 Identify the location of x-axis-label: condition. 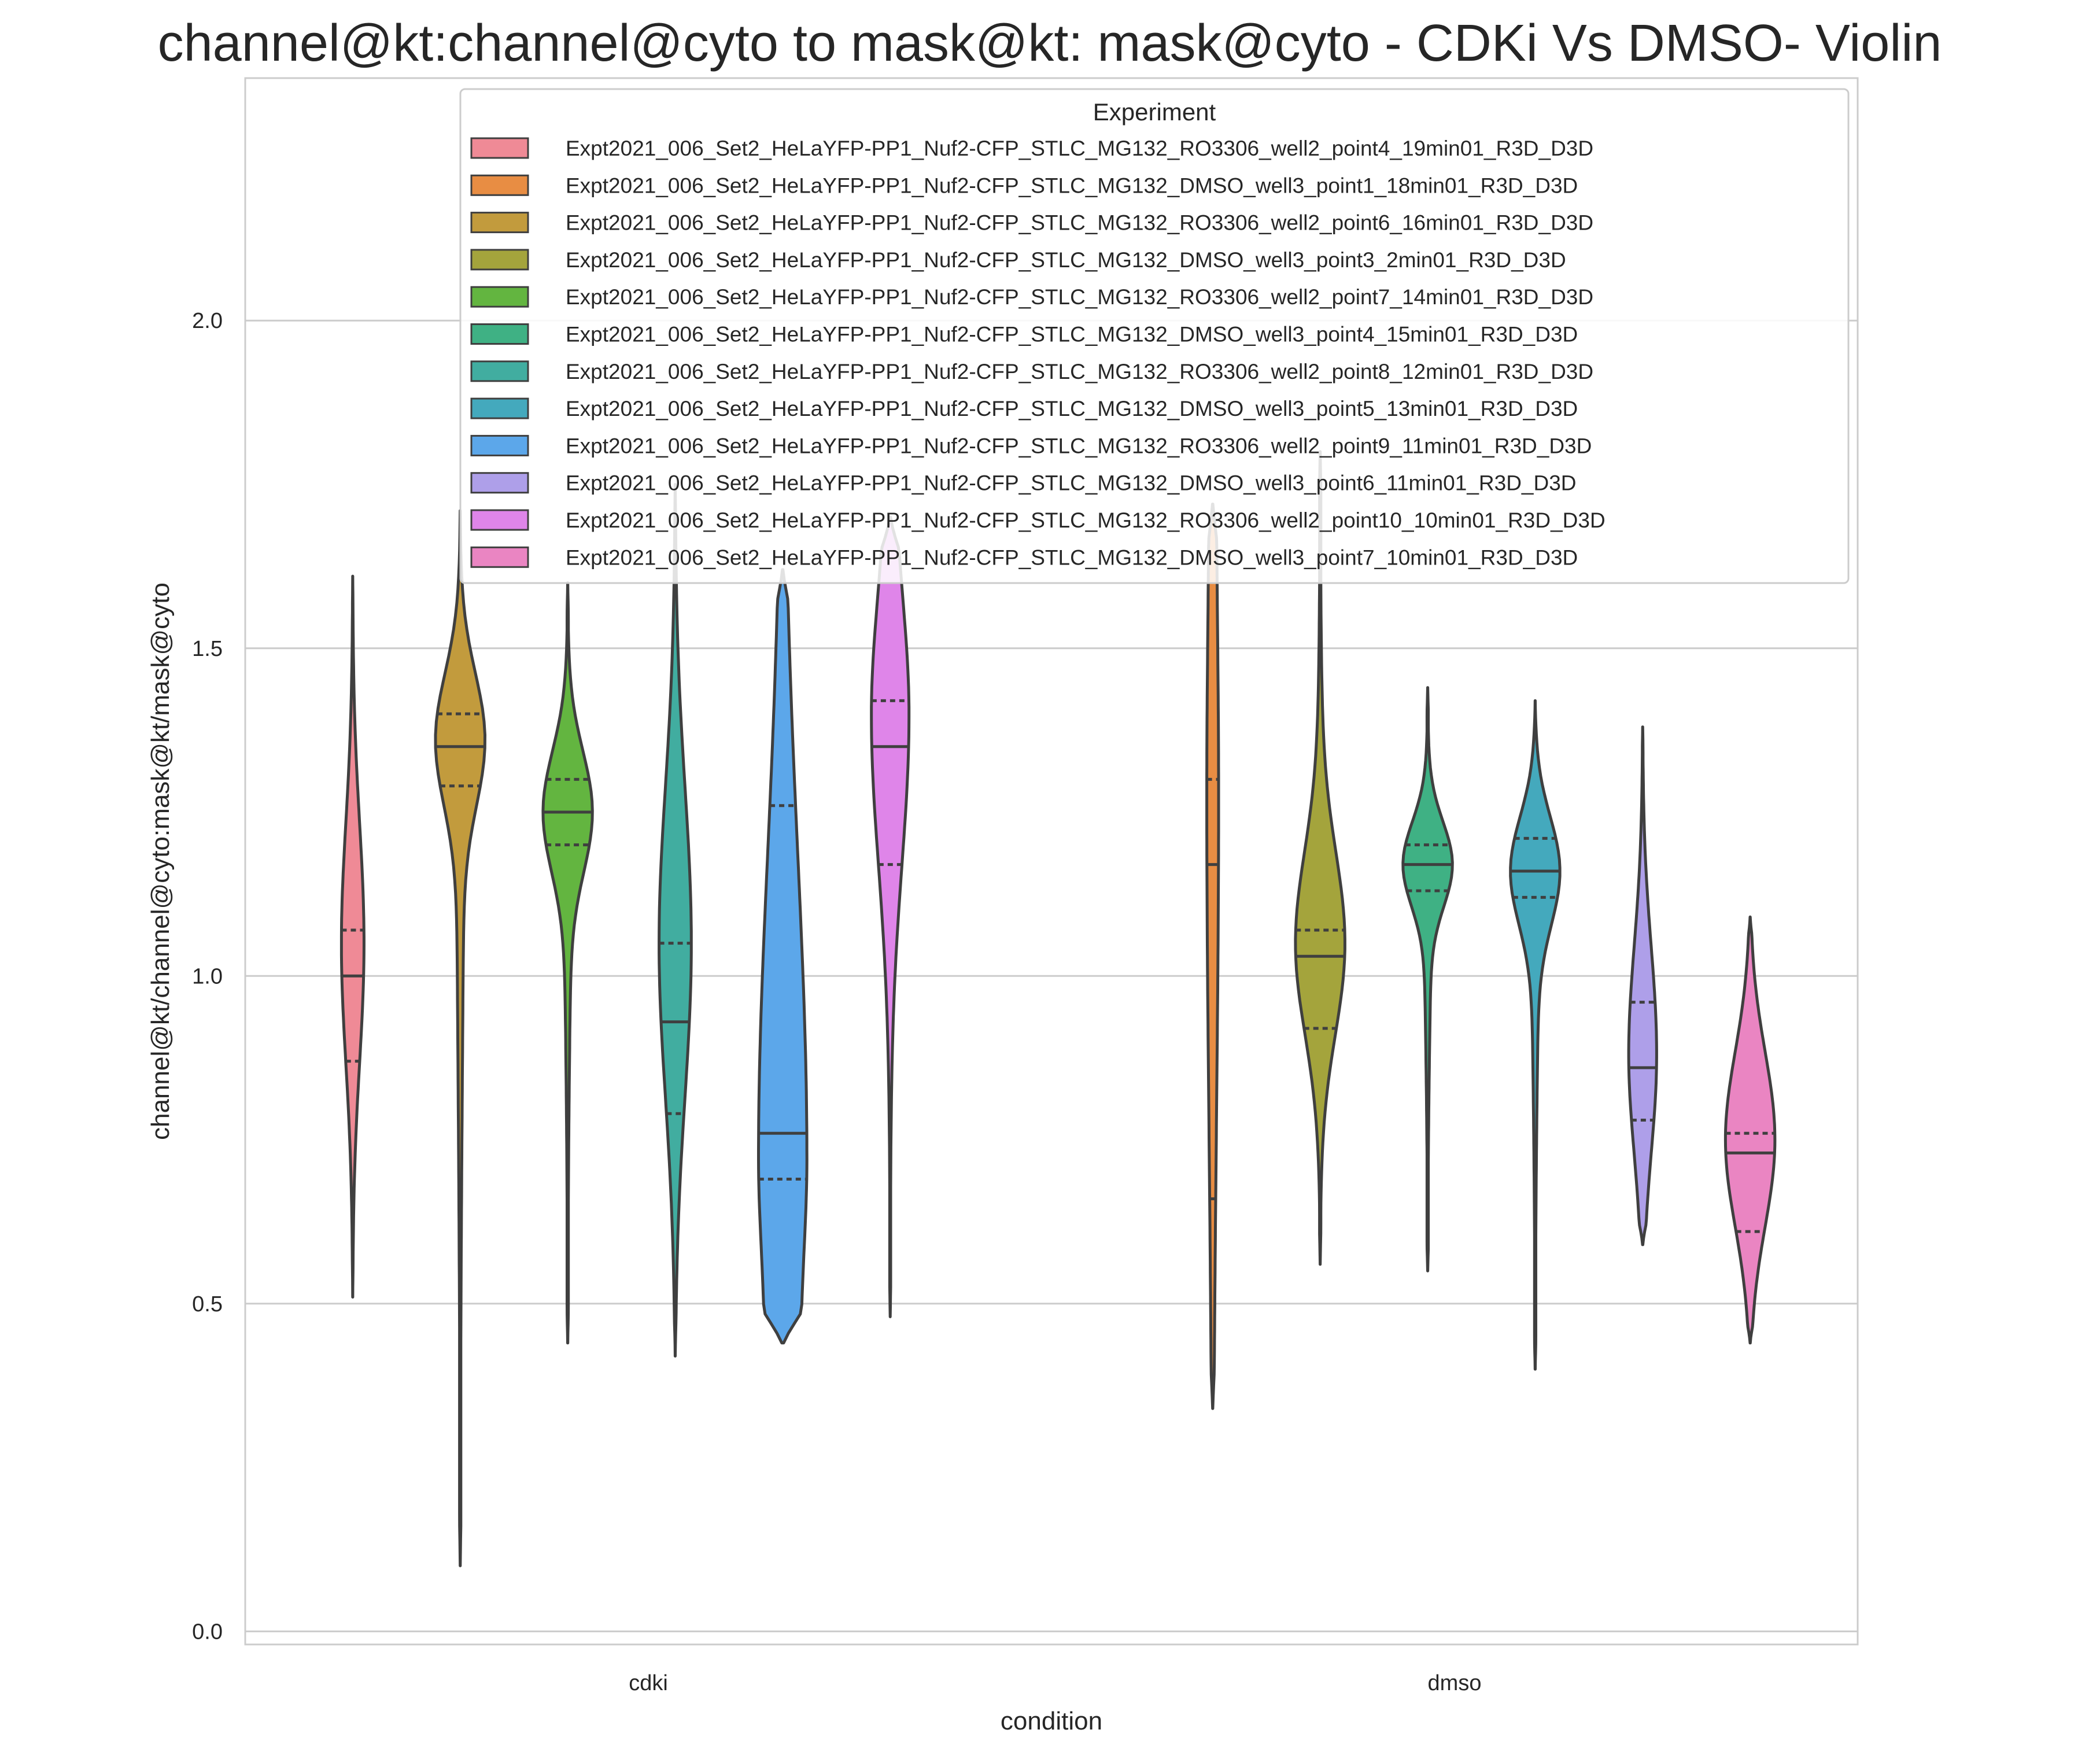
(1051, 1721).